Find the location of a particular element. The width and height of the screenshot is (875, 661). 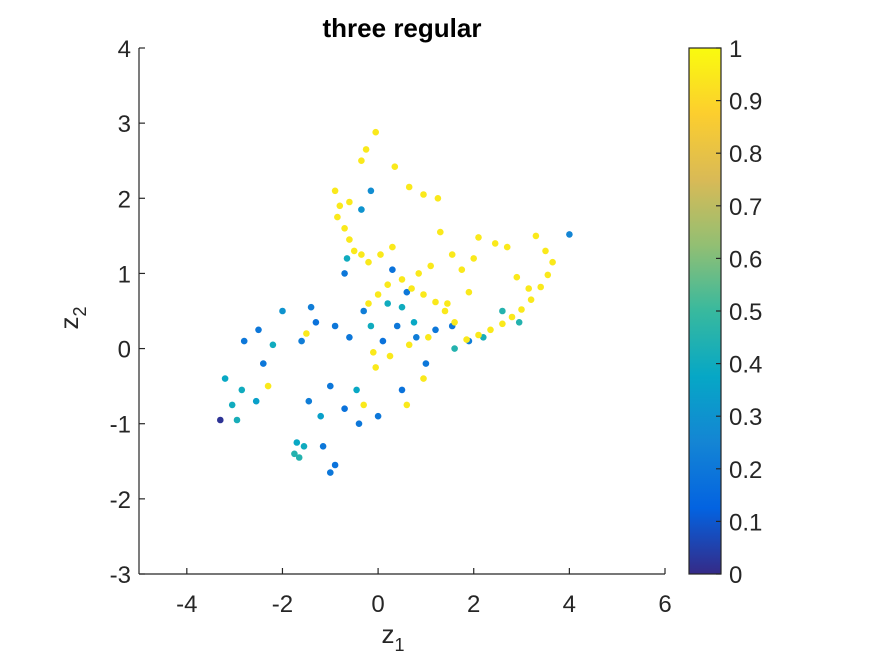

y-ticks: -3 -2 -1 0 1 2 3 4 is located at coordinates (127, 312).